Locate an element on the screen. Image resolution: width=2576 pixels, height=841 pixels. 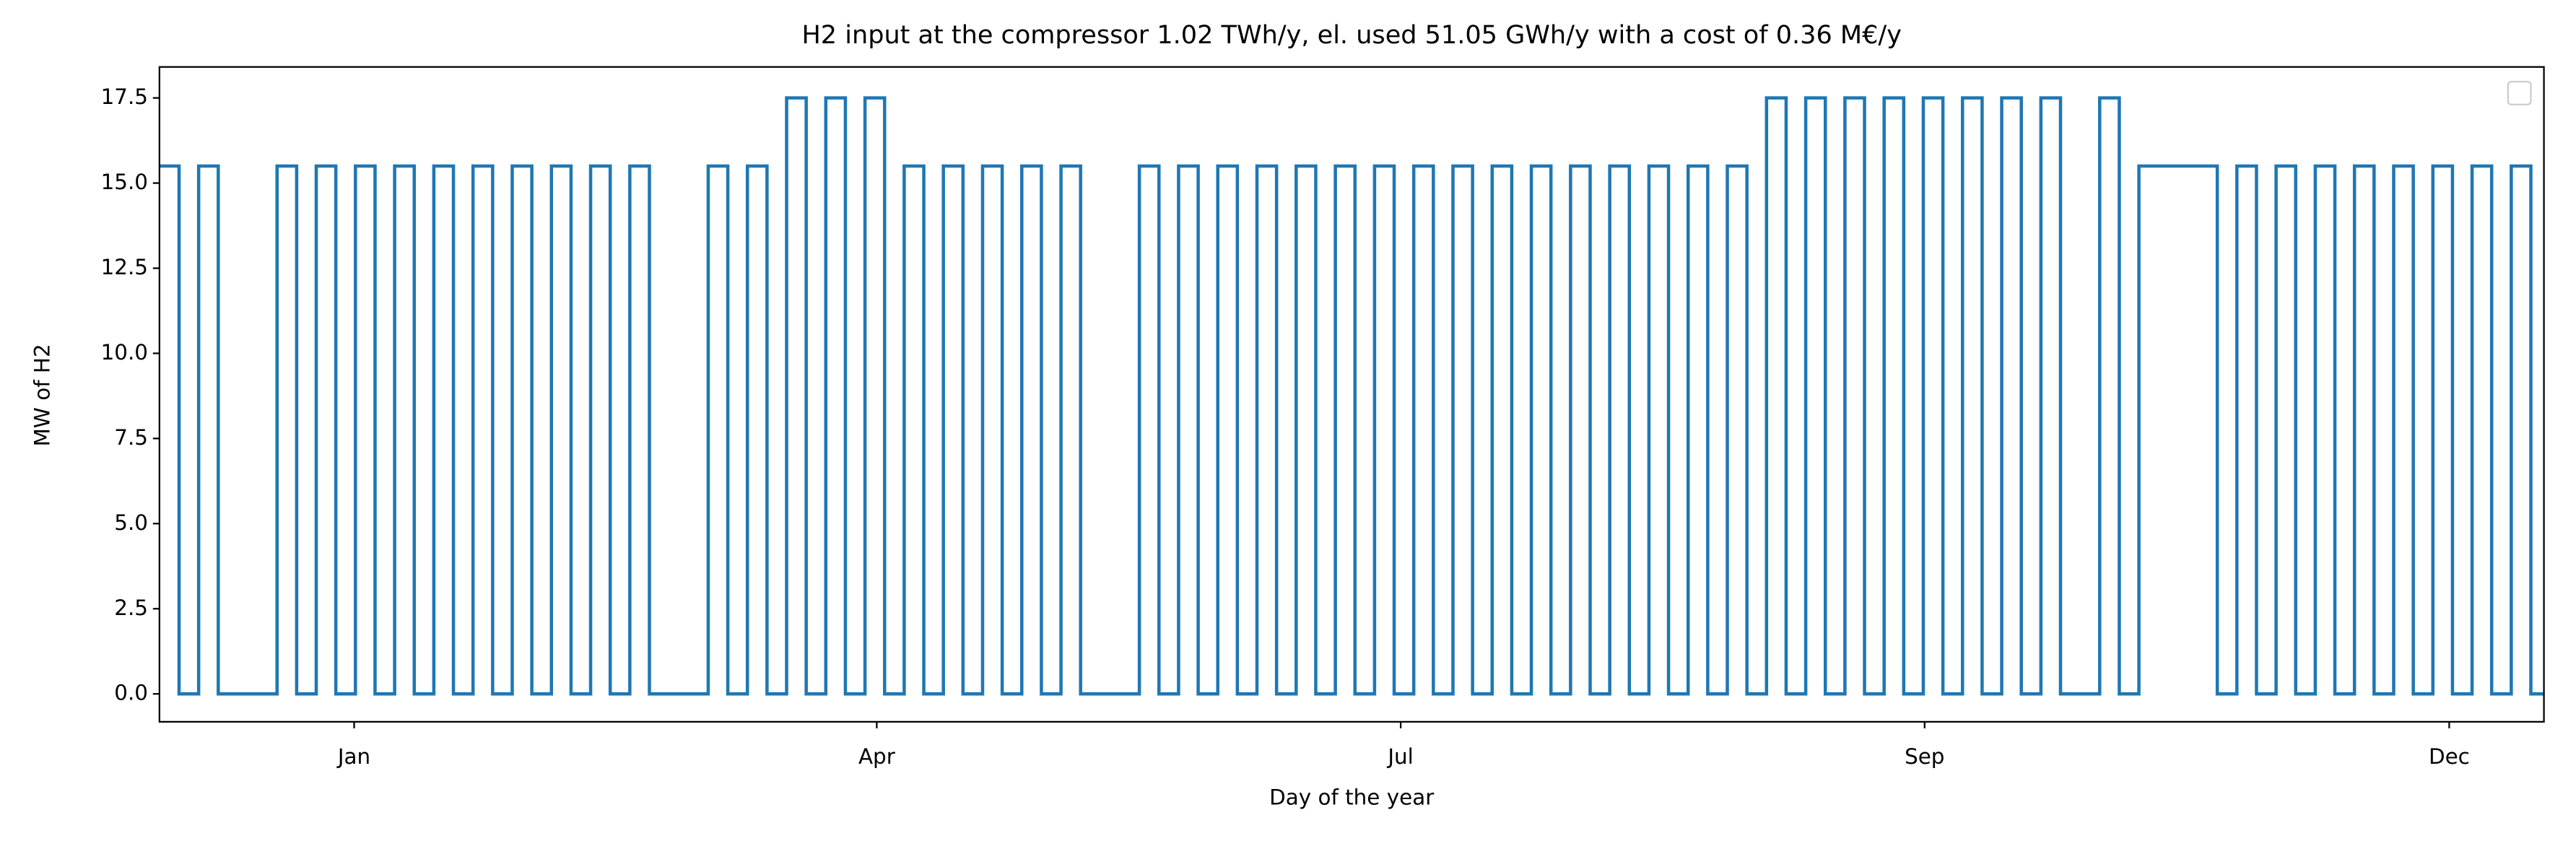
y-tick-label: 7.5 is located at coordinates (131, 437).